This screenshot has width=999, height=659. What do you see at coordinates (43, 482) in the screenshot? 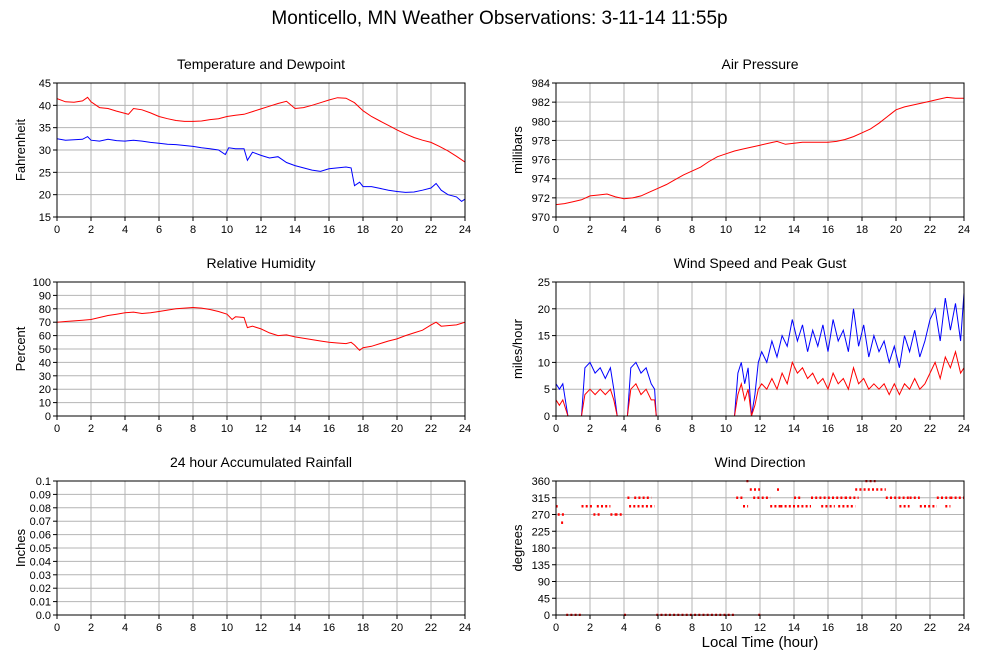
I see `y-tick-label: 0.1` at bounding box center [43, 482].